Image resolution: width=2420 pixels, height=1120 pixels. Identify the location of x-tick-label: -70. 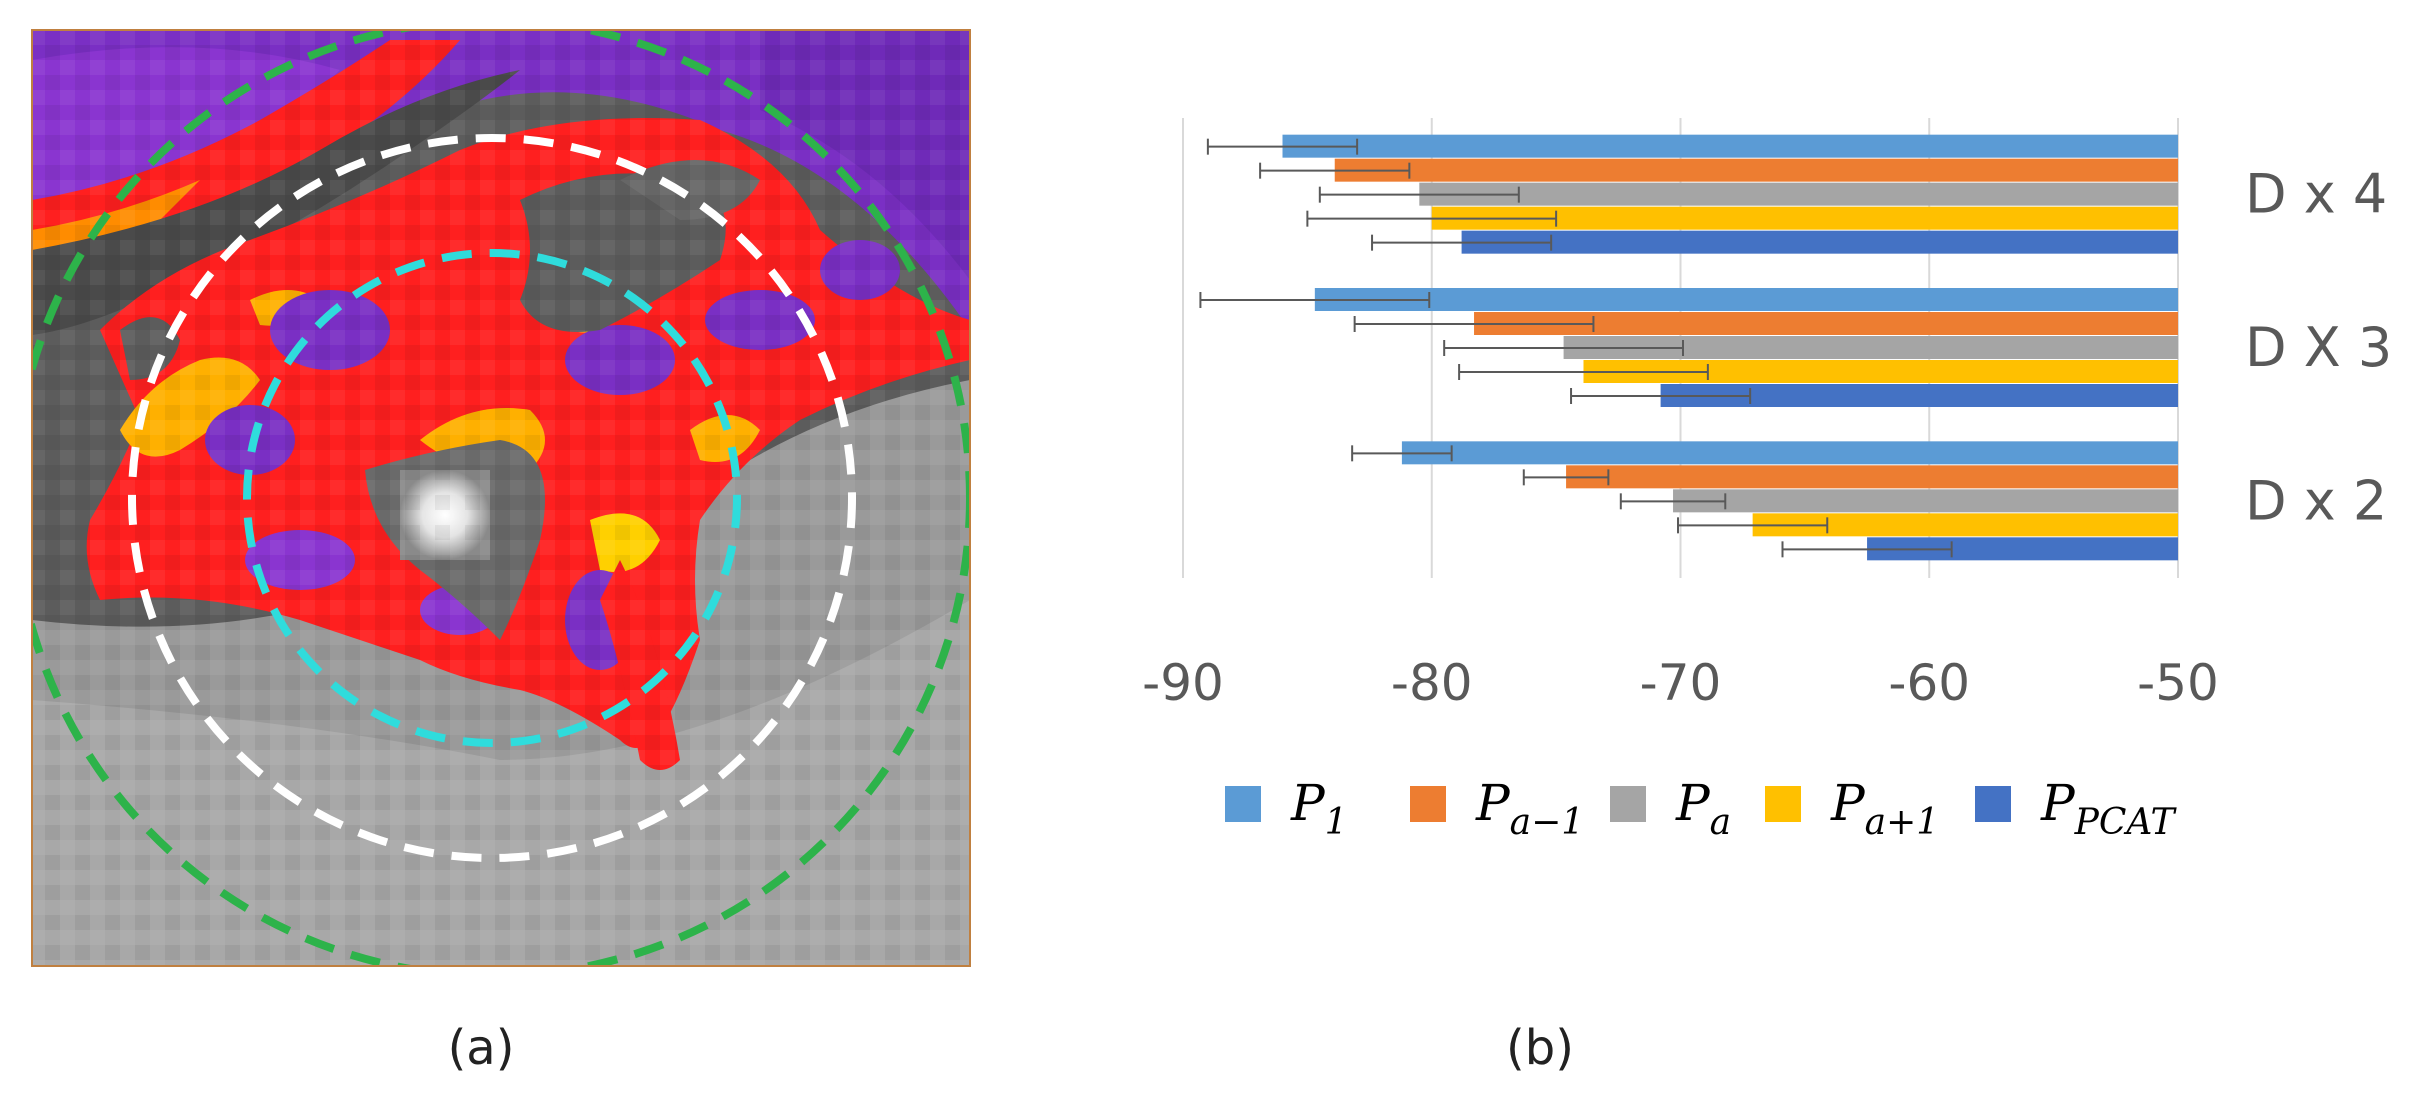
(1681, 683).